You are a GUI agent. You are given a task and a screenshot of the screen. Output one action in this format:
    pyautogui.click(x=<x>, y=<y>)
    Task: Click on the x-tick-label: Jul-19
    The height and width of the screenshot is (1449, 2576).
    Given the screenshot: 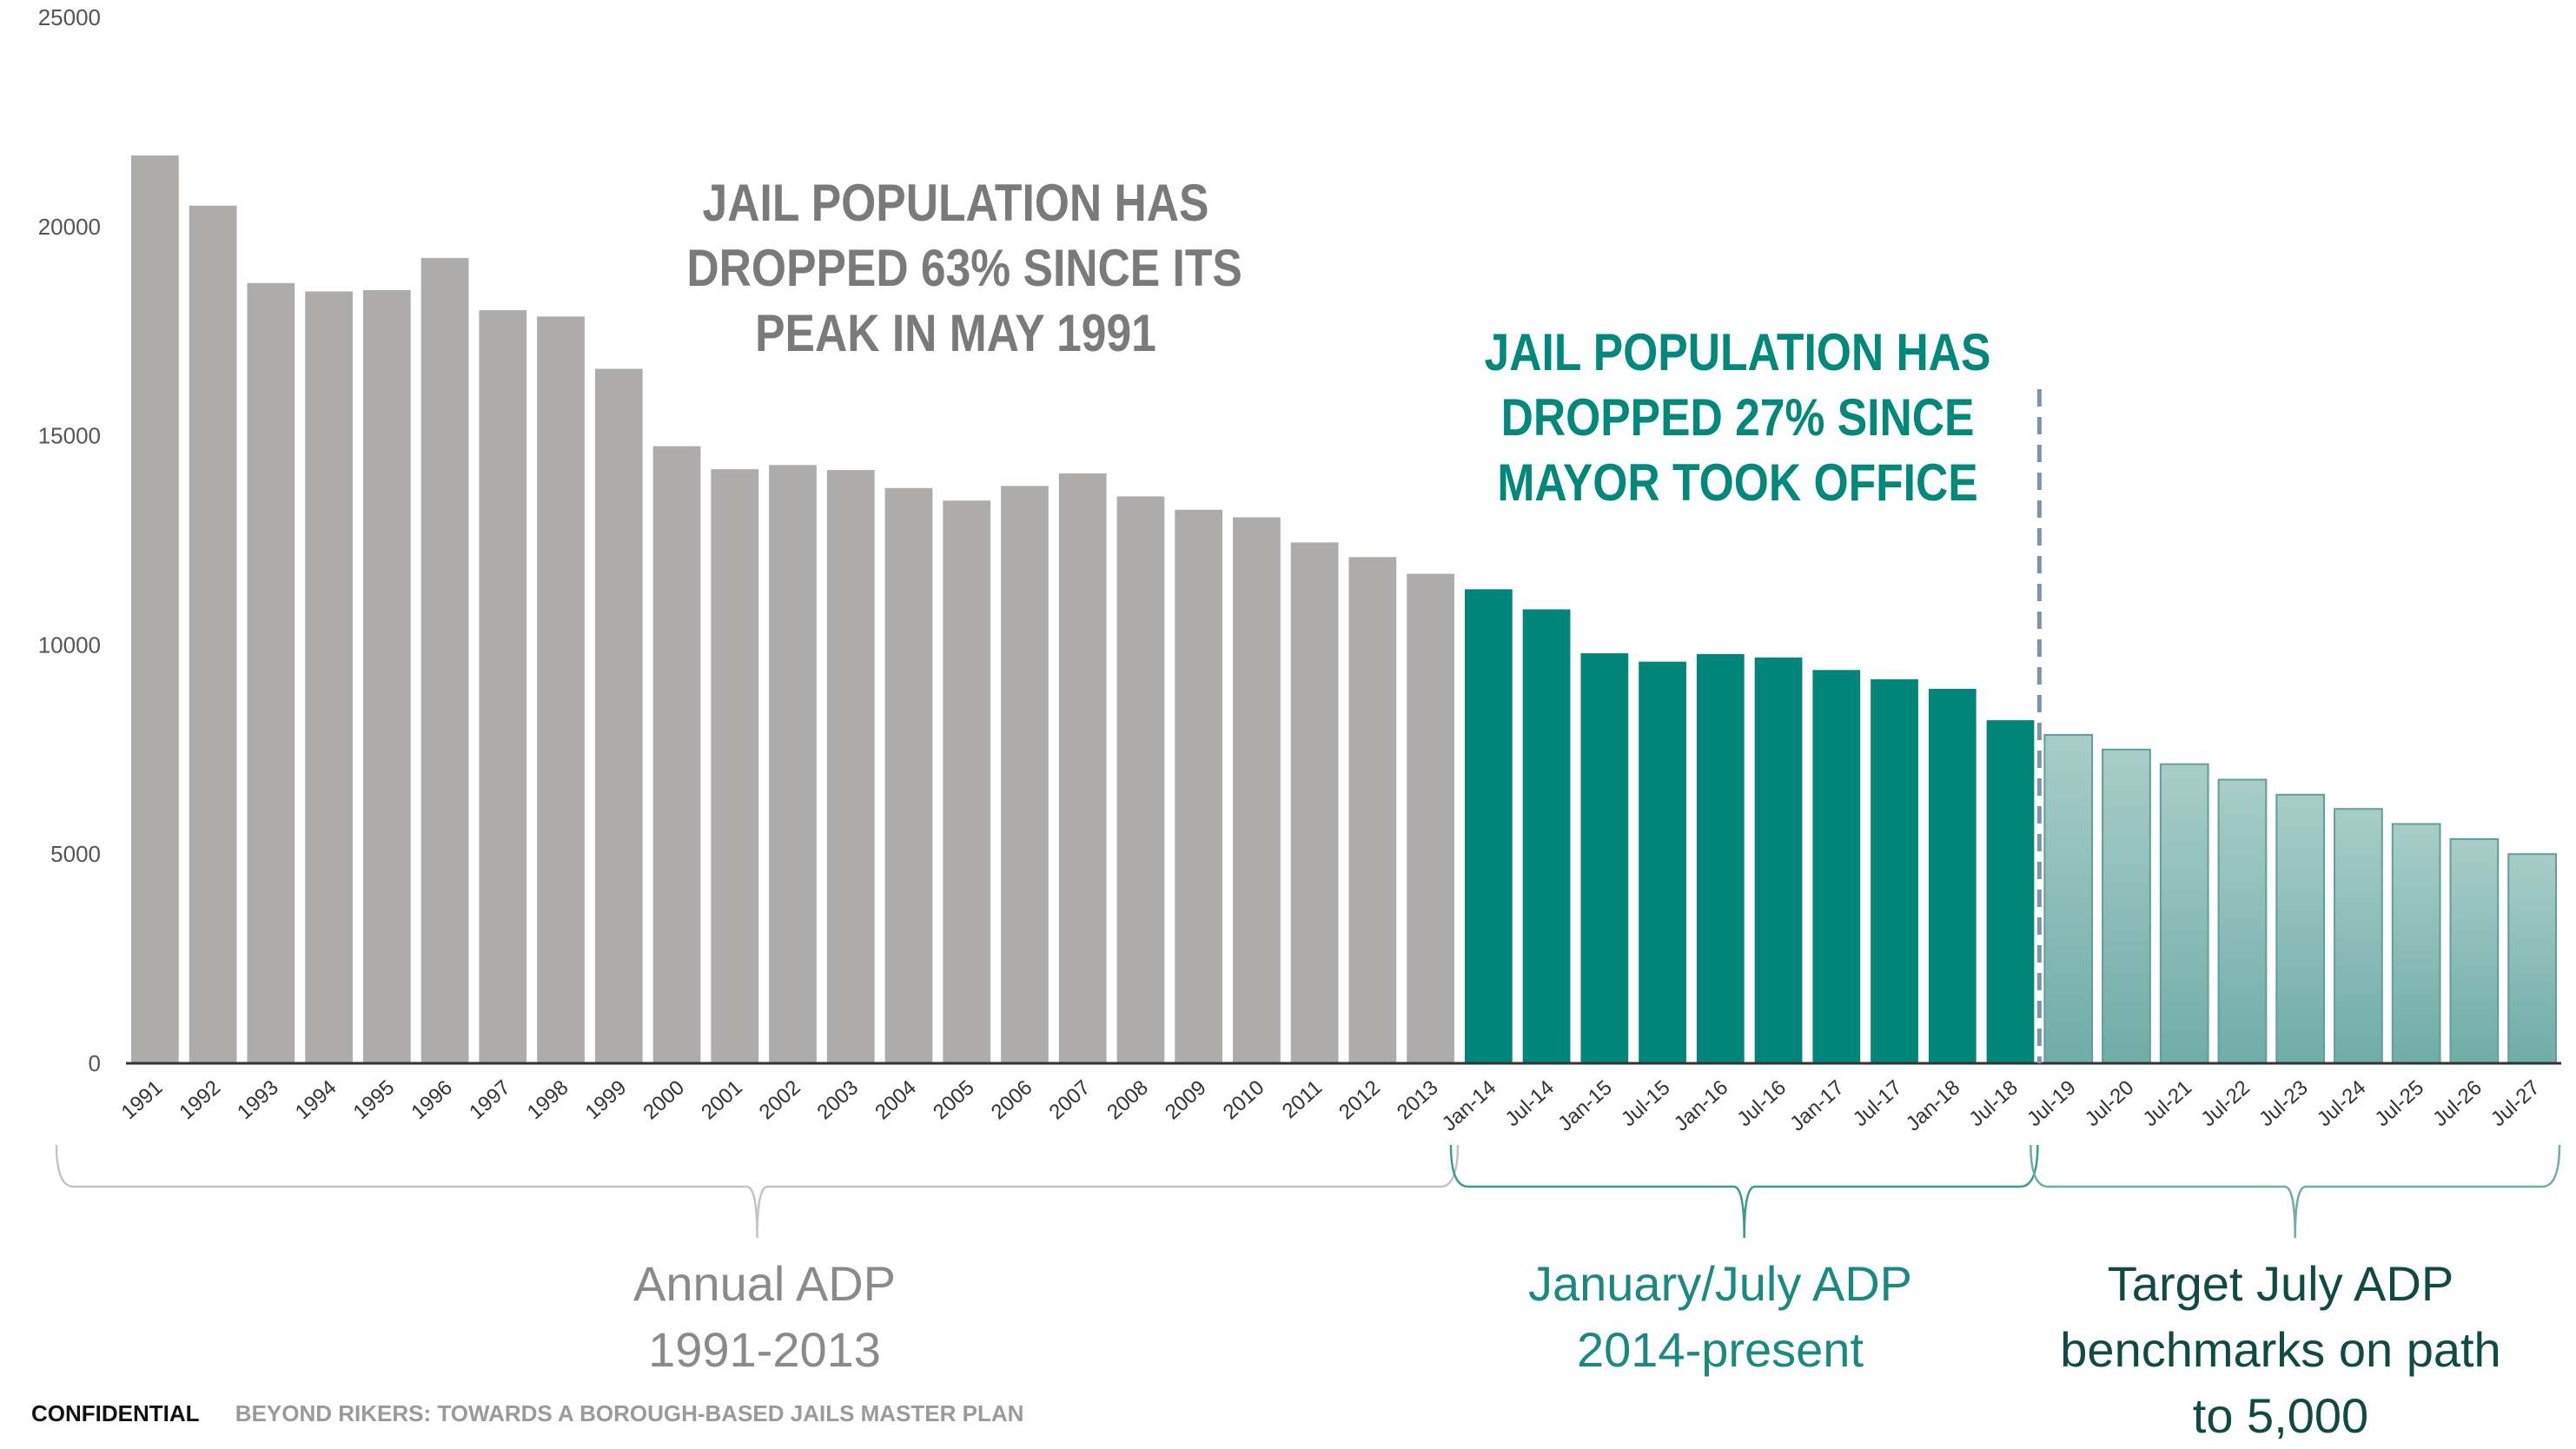 What is the action you would take?
    pyautogui.click(x=2052, y=1103)
    